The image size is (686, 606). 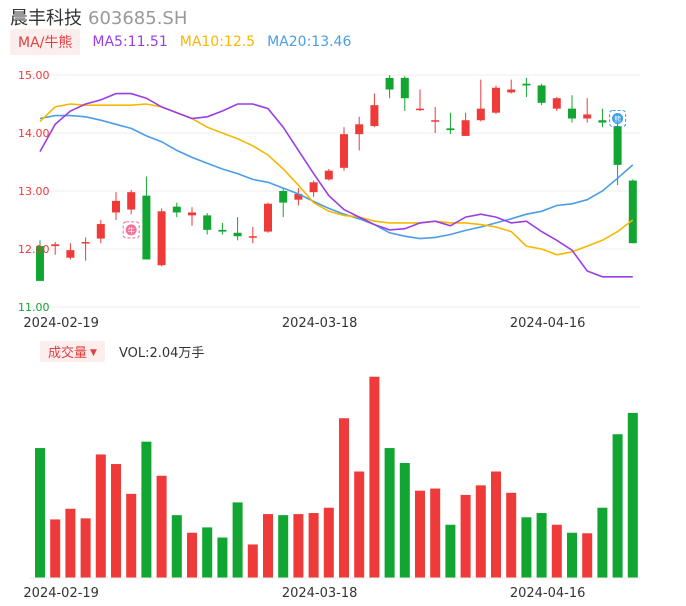 I want to click on volume-indicator-dropdown: 成交量 ▼, so click(x=72, y=351).